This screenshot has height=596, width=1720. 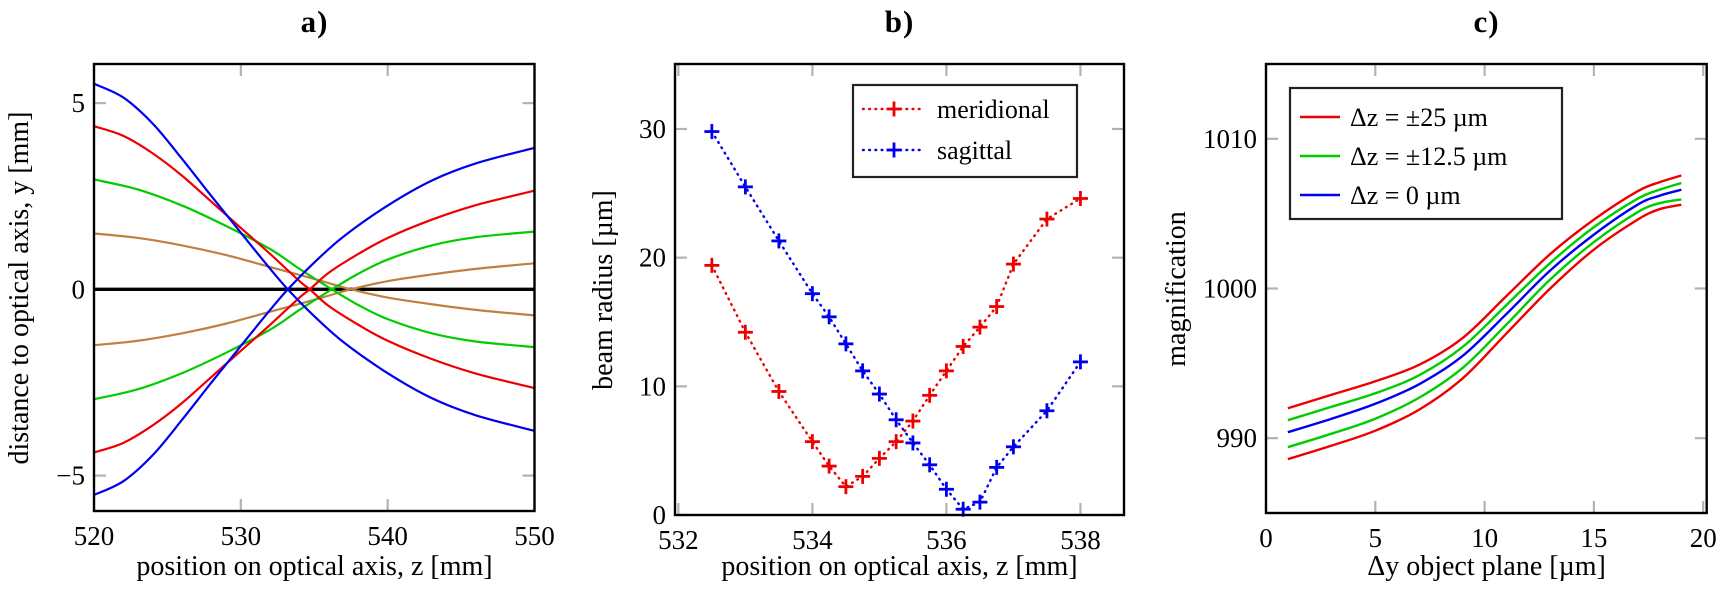 What do you see at coordinates (314, 566) in the screenshot?
I see `panel-a-xlabel: position on optical axis, z [mm]` at bounding box center [314, 566].